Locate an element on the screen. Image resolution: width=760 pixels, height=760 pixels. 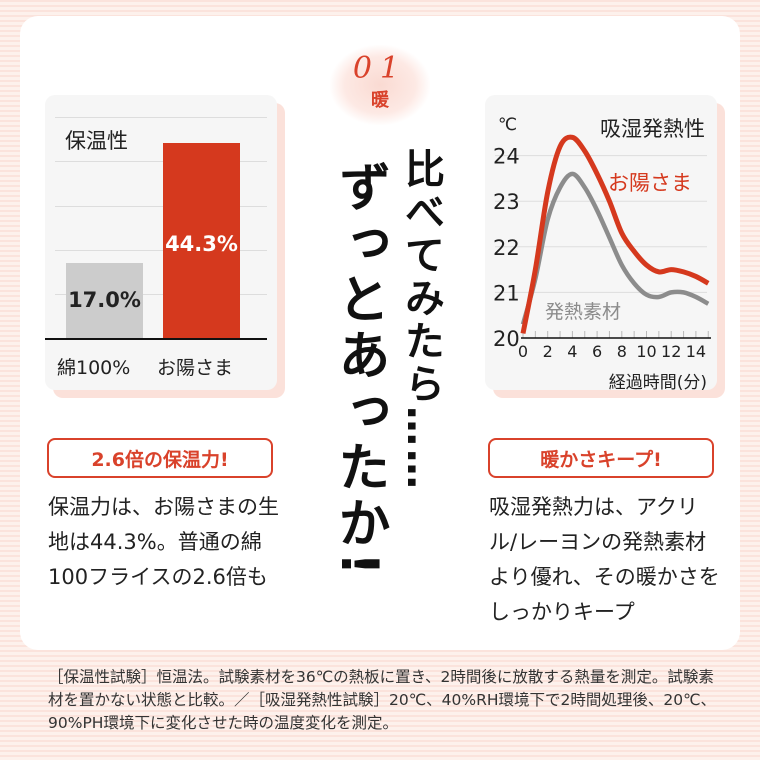
series-line-ohisama is located at coordinates (615, 234).